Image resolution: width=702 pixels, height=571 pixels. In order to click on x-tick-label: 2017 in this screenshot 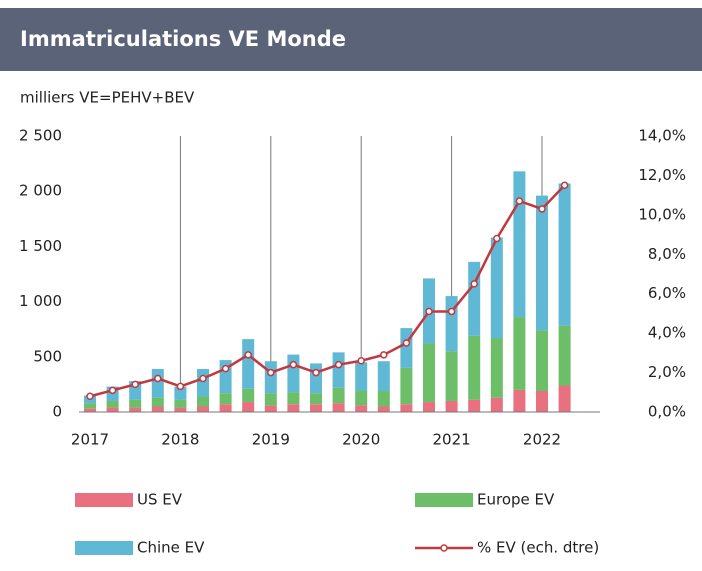, I will do `click(90, 440)`.